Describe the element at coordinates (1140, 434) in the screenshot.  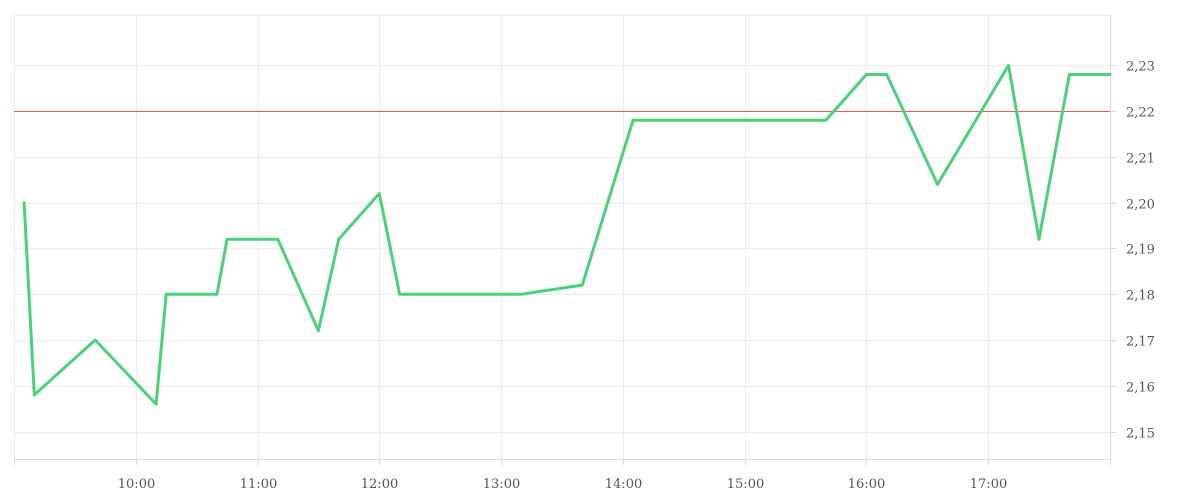
I see `y-tick-label: 2,15` at that location.